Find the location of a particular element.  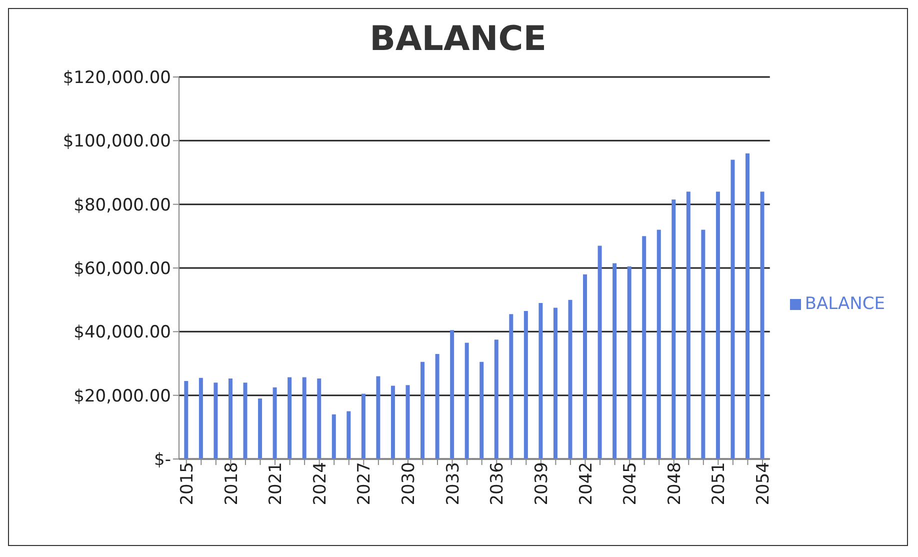

x-tick-label: 2021 is located at coordinates (276, 484).